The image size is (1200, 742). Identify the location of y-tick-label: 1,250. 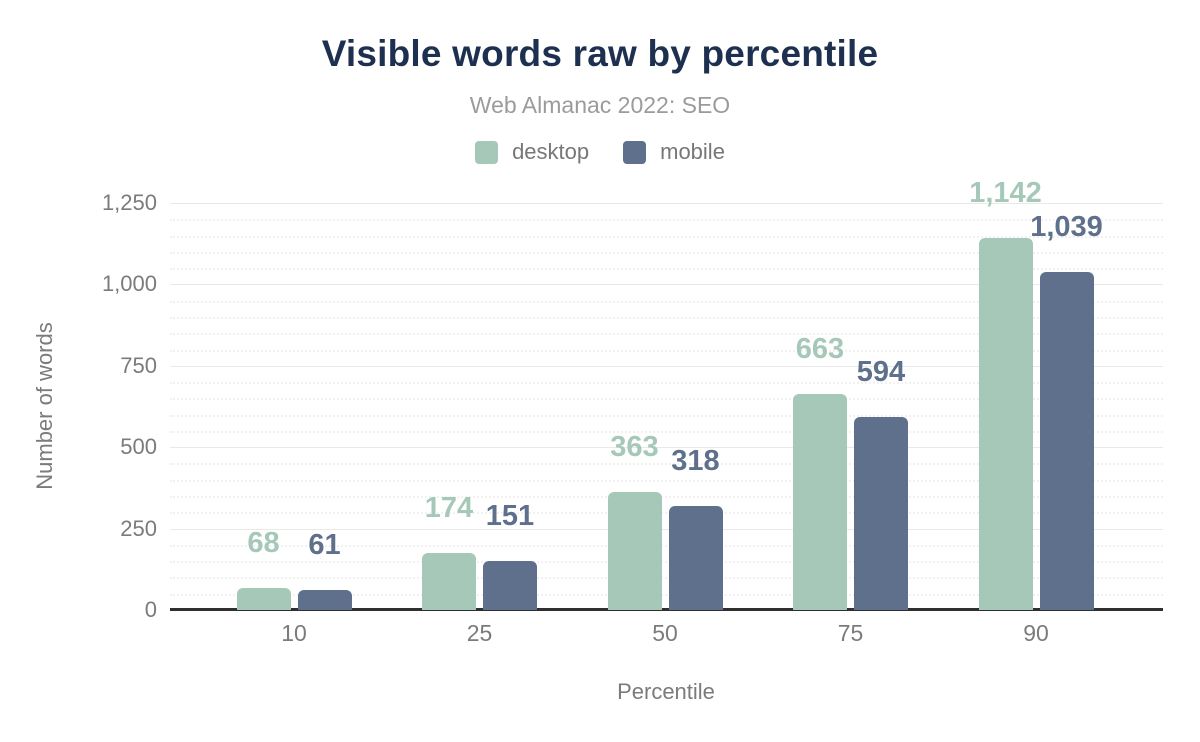
(129, 202).